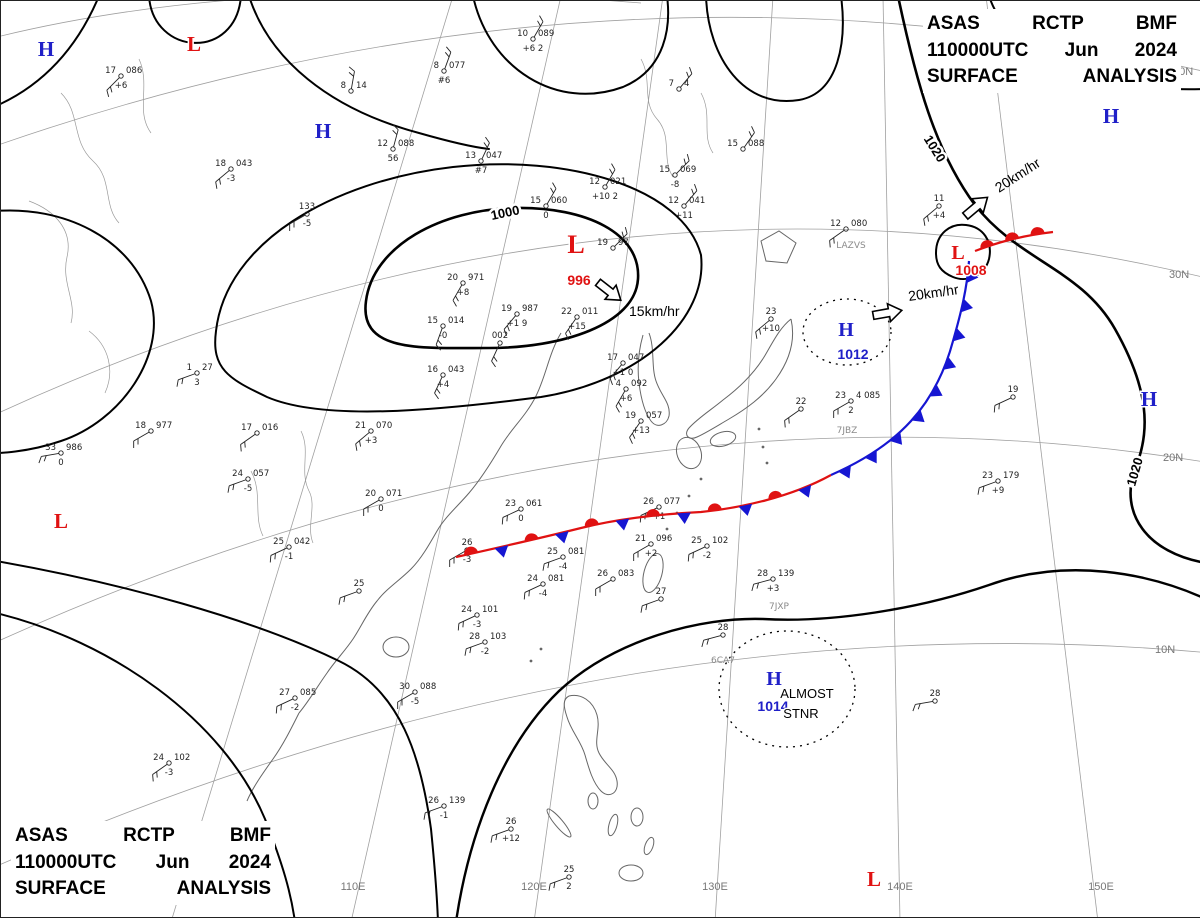 The height and width of the screenshot is (918, 1200). Describe the element at coordinates (466, 610) in the screenshot. I see `station-temp-value: 24` at that location.